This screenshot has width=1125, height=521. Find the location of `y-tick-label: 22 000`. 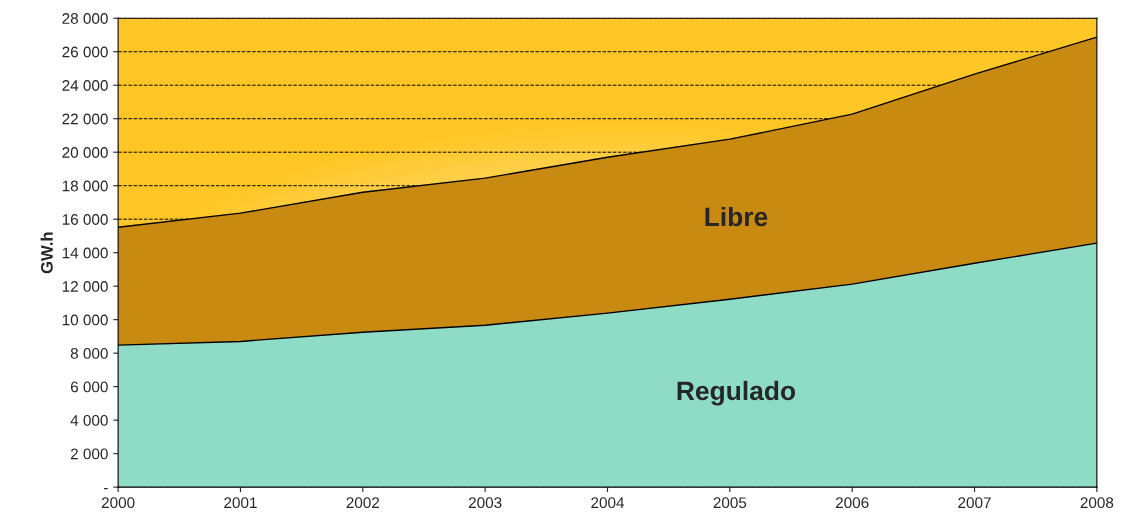

y-tick-label: 22 000 is located at coordinates (85, 119).